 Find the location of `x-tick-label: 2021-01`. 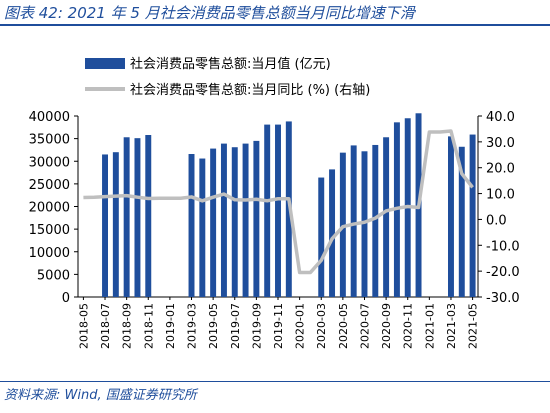

x-tick-label: 2021-01 is located at coordinates (429, 326).